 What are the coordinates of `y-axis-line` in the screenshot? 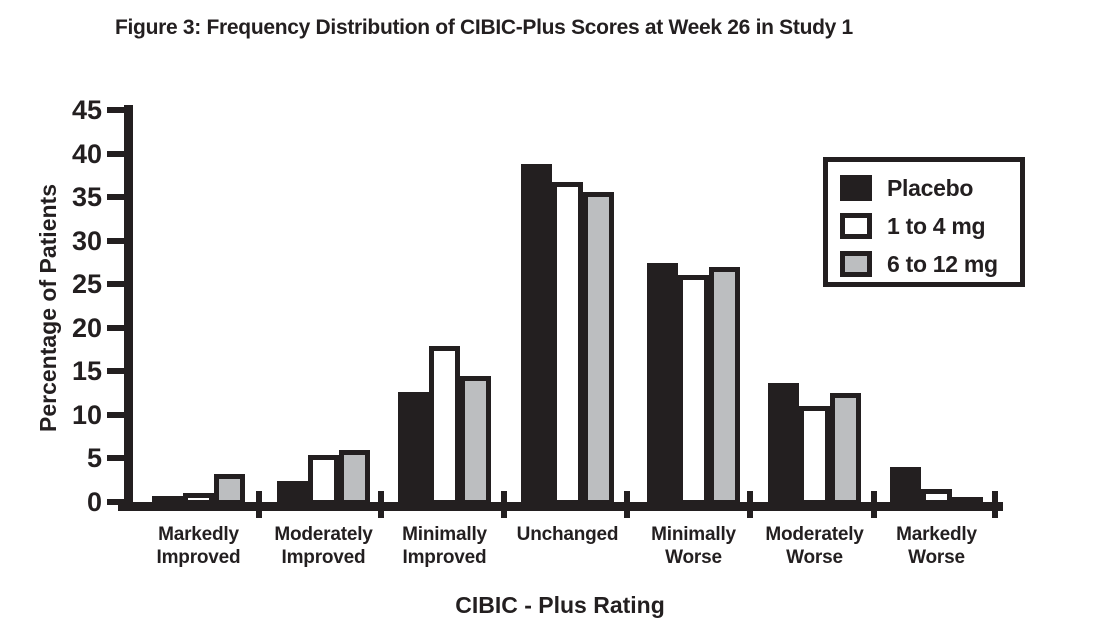 It's located at (128, 308).